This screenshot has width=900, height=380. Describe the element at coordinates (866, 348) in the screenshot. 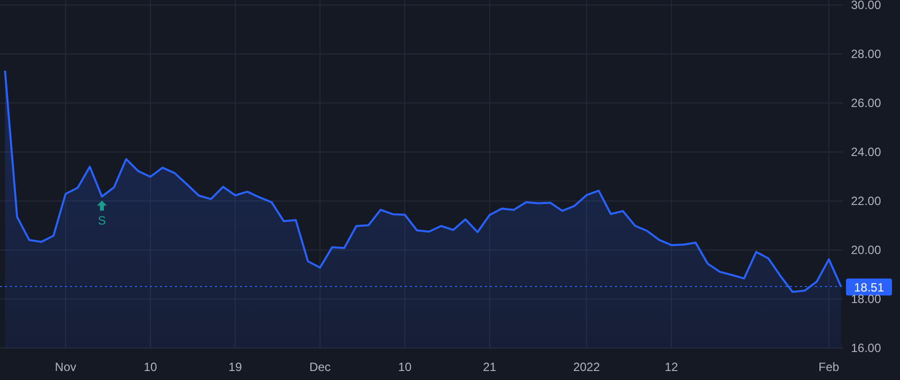

I see `y-tick-label: 16.00` at that location.